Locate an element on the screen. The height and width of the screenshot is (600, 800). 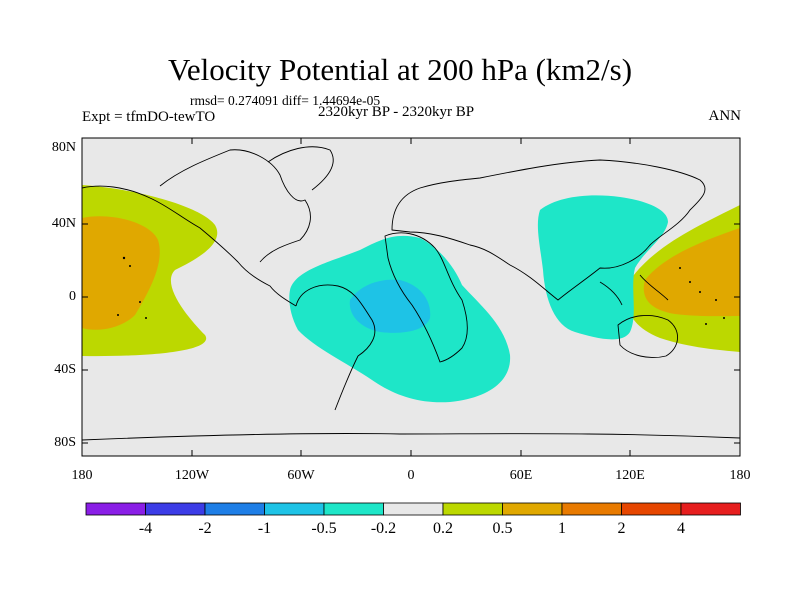
lon-label-120e: 120E is located at coordinates (630, 475).